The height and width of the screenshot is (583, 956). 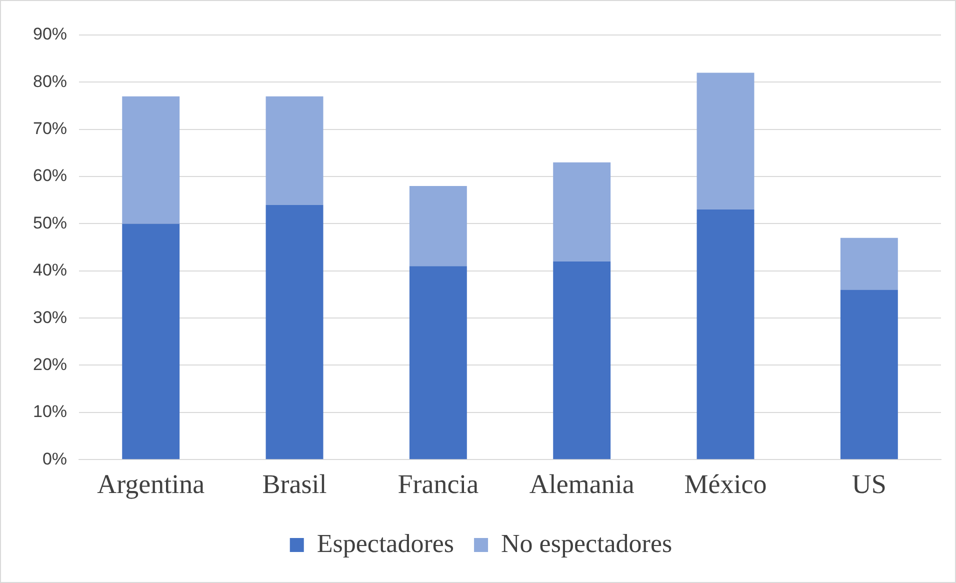 What do you see at coordinates (438, 483) in the screenshot?
I see `x-tick-label: Francia` at bounding box center [438, 483].